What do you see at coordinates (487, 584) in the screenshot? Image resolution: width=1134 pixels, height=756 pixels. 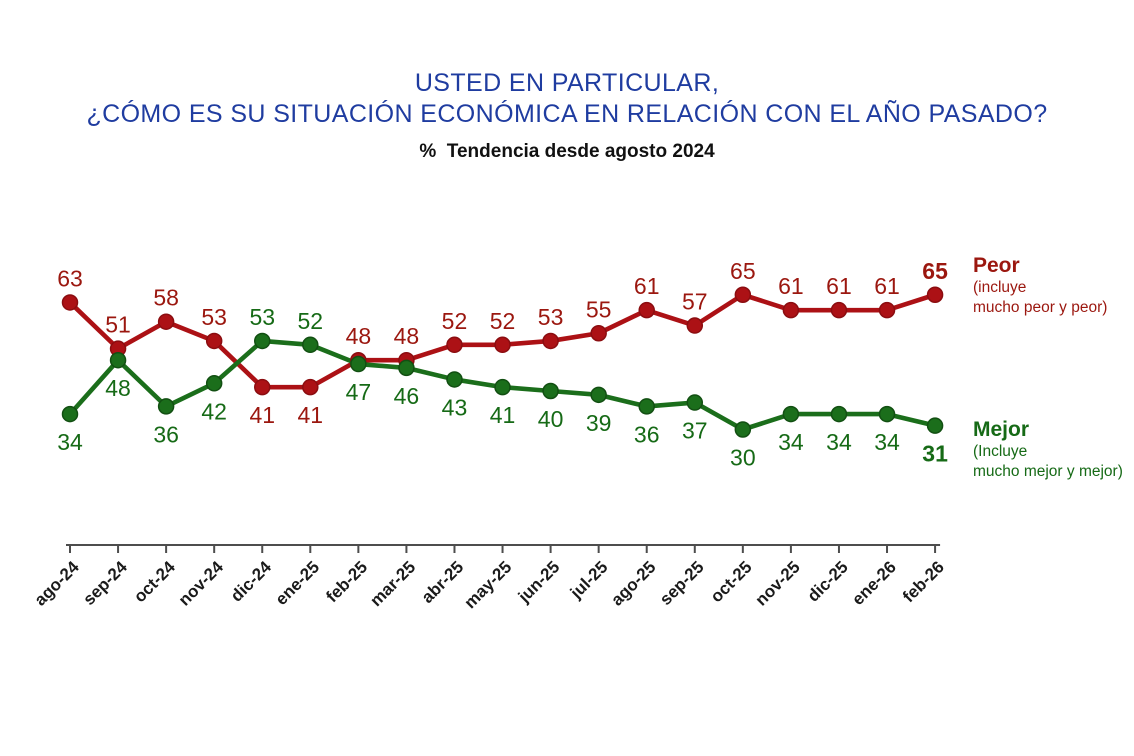 I see `x-axis-label: may-25` at bounding box center [487, 584].